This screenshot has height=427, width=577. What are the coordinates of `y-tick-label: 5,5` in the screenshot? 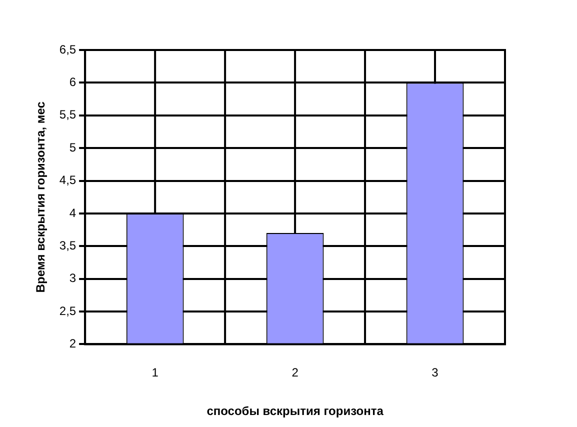 It's located at (67, 115).